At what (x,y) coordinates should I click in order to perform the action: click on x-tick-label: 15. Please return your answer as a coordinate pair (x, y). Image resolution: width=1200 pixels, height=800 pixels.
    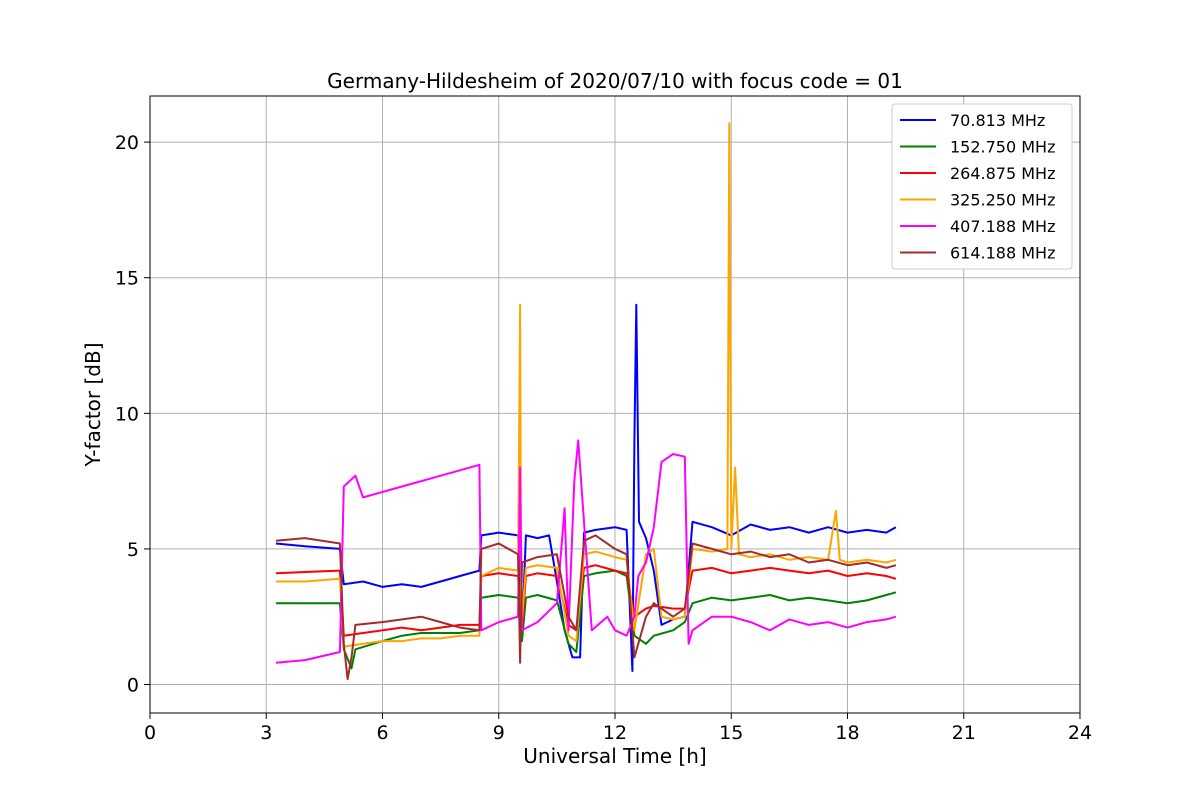
    Looking at the image, I should click on (731, 733).